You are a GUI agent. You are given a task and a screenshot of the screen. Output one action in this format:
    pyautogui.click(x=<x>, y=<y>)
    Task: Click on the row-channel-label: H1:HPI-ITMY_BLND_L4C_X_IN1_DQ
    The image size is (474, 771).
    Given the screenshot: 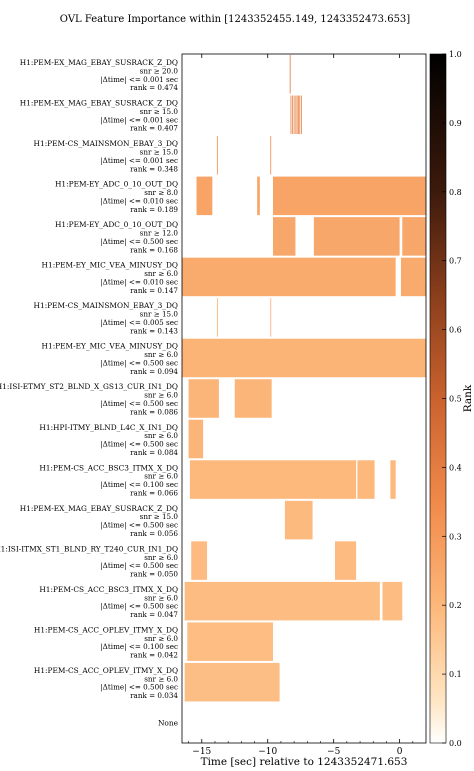 What is the action you would take?
    pyautogui.click(x=108, y=427)
    